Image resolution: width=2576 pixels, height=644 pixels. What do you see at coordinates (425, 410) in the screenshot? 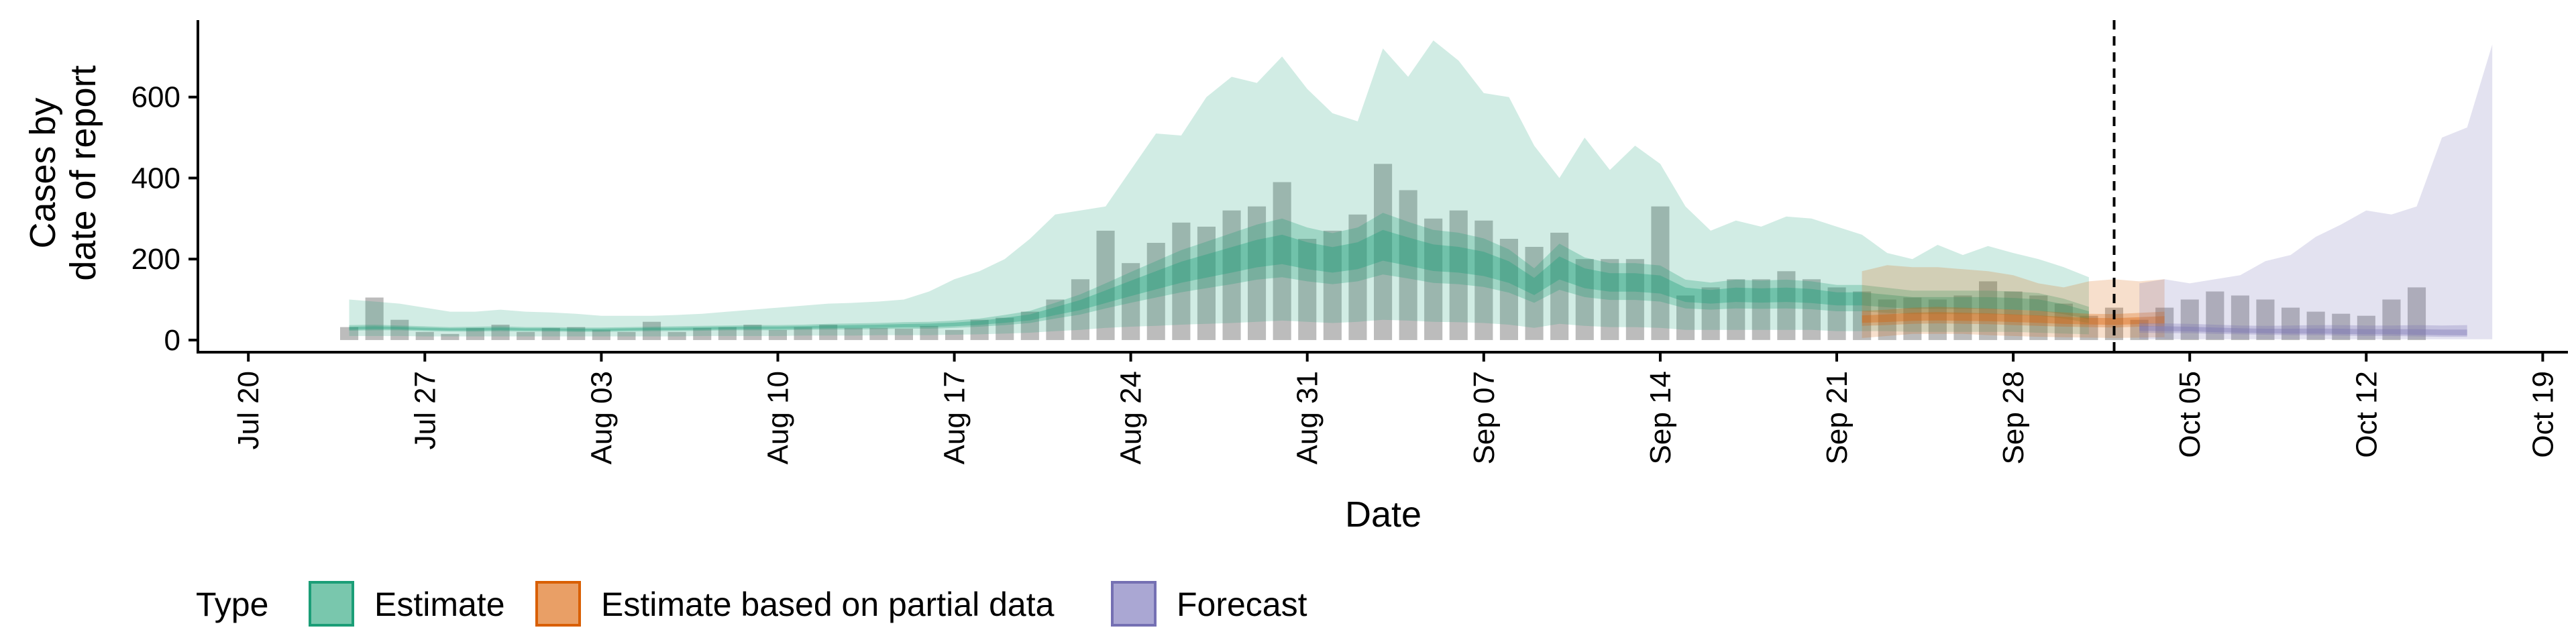
I see `x-tick-label: Jul 27` at bounding box center [425, 410].